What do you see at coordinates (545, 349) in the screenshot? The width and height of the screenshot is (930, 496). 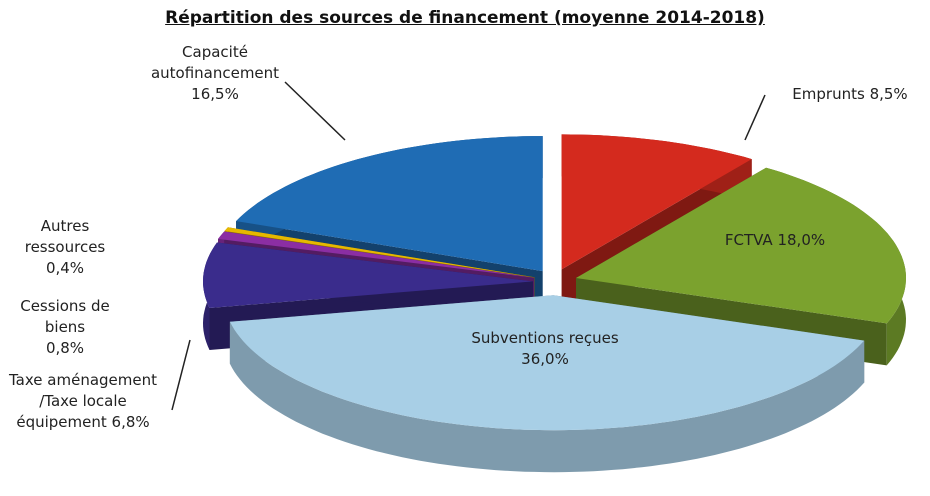 I see `data-label: Subventions reçues 36,0%` at bounding box center [545, 349].